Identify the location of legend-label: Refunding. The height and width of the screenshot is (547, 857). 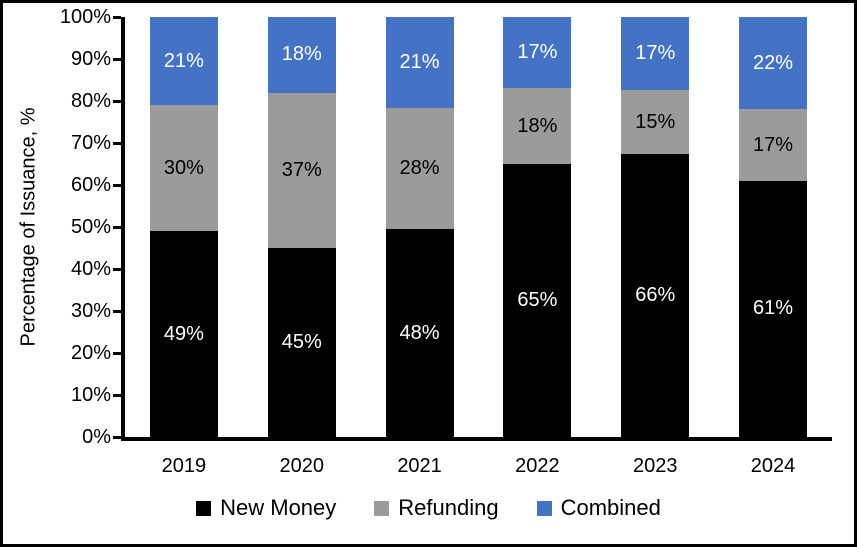
(448, 507).